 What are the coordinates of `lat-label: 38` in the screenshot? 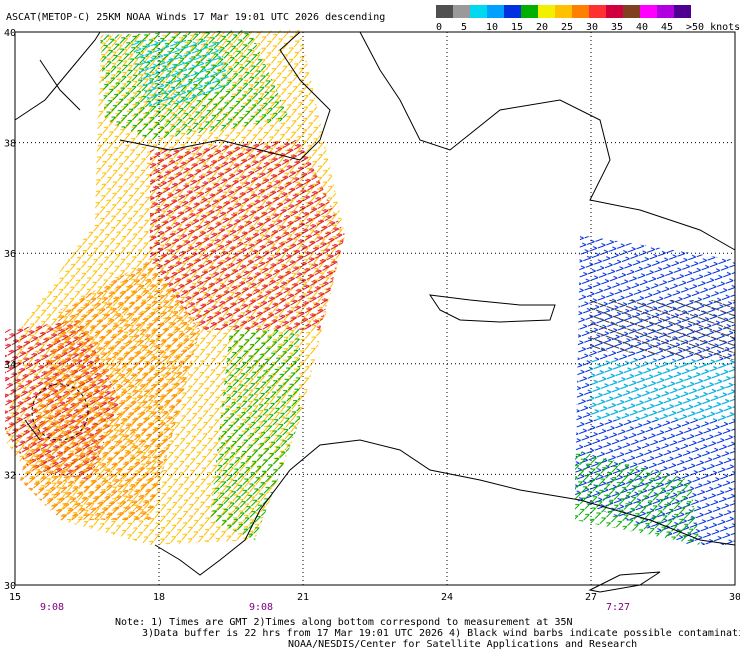 It's located at (10, 144).